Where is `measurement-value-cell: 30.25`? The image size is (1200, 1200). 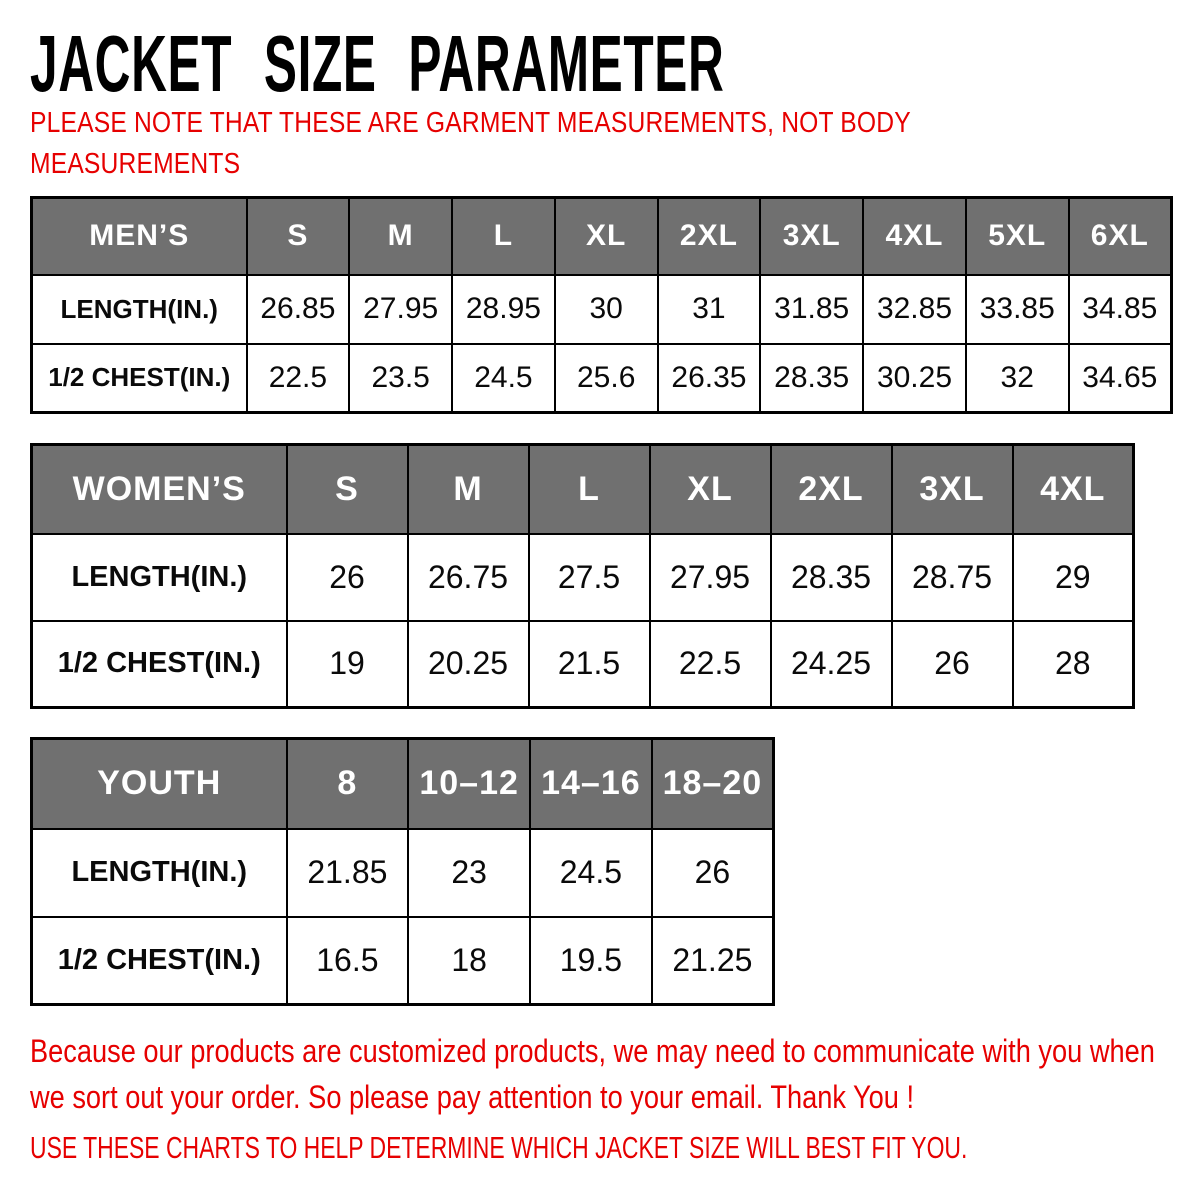
measurement-value-cell: 30.25 is located at coordinates (914, 378).